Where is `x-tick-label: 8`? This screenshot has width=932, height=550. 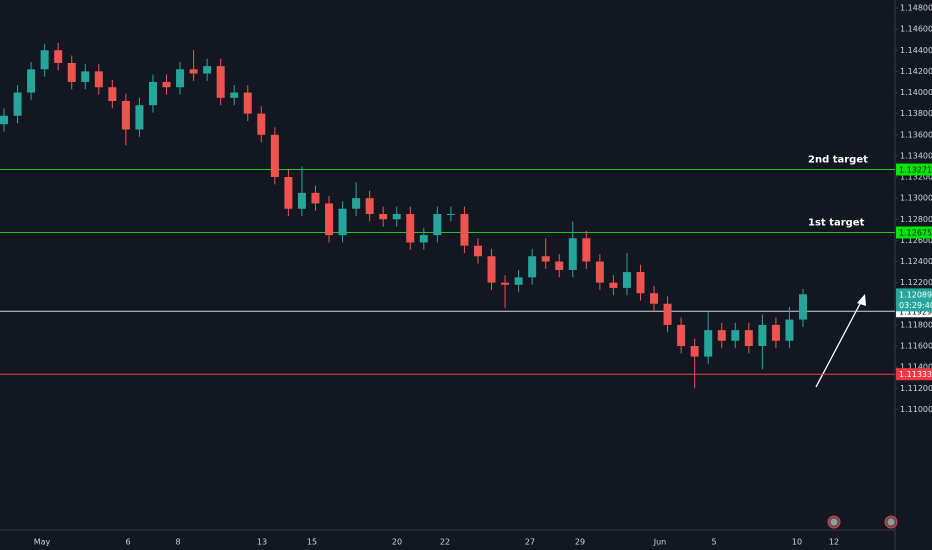
x-tick-label: 8 is located at coordinates (177, 542).